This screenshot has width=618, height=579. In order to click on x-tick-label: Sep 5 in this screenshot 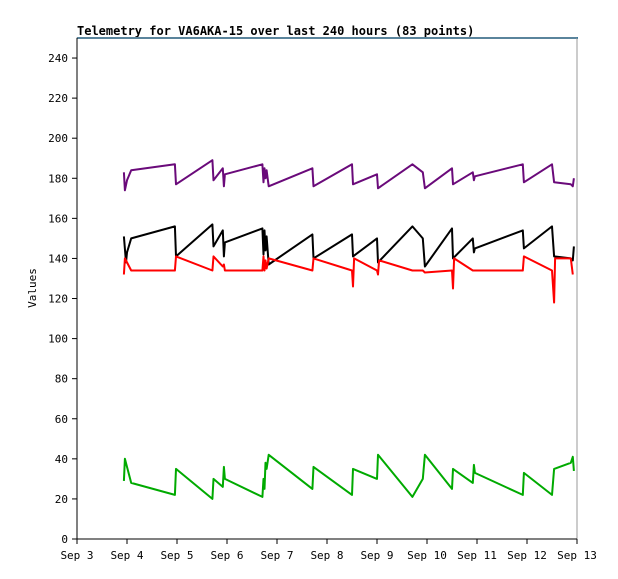, I will do `click(176, 555)`.